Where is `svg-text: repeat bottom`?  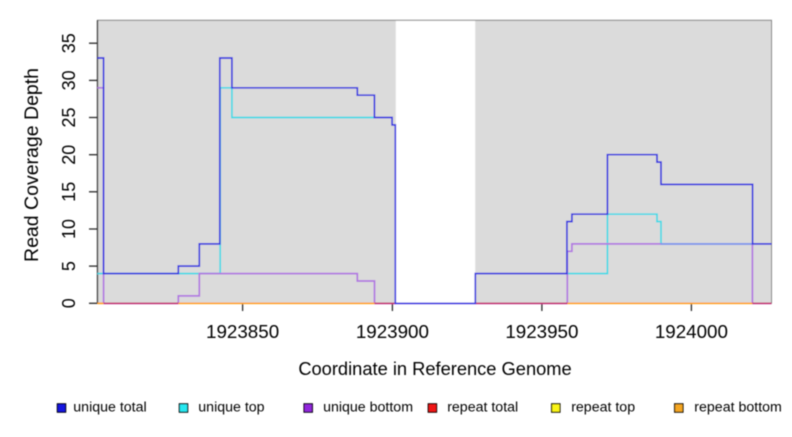 svg-text: repeat bottom is located at coordinates (738, 408).